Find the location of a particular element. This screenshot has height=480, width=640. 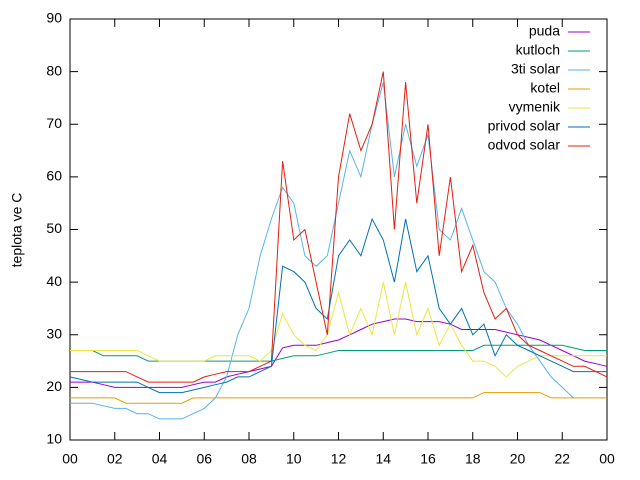

y-tick-label: 20 is located at coordinates (54, 386).